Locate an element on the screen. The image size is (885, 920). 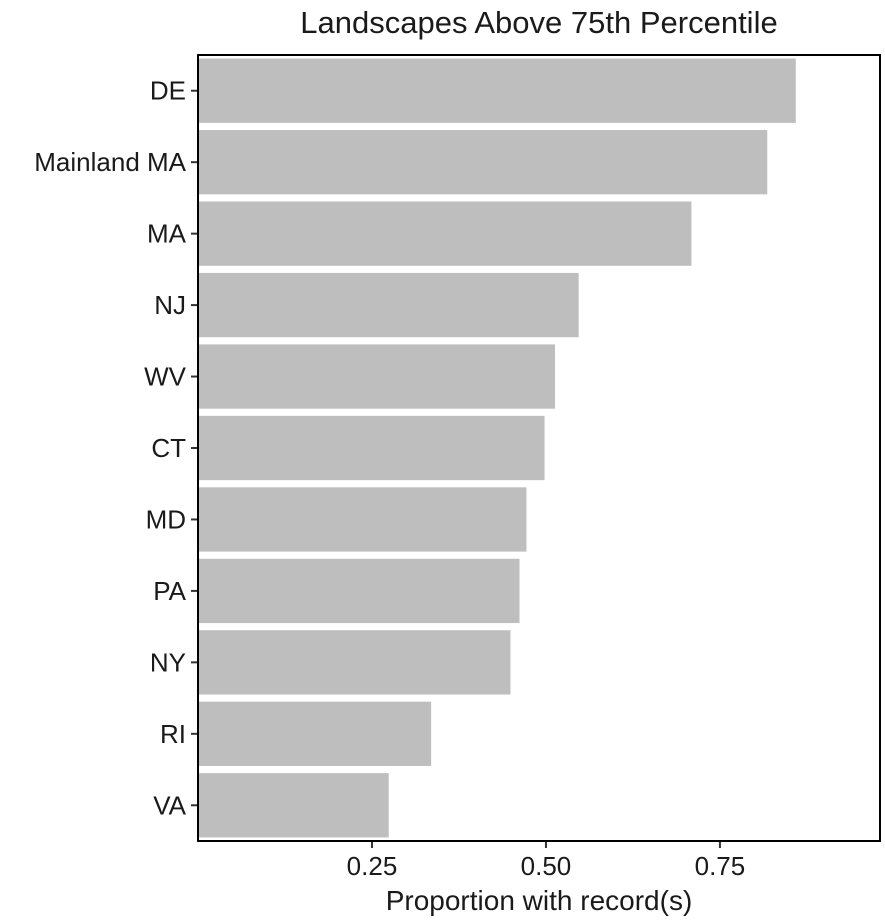
y-axis: DE Mainland MA MA NJ WV CT MD PA NY RI VA is located at coordinates (116, 448).